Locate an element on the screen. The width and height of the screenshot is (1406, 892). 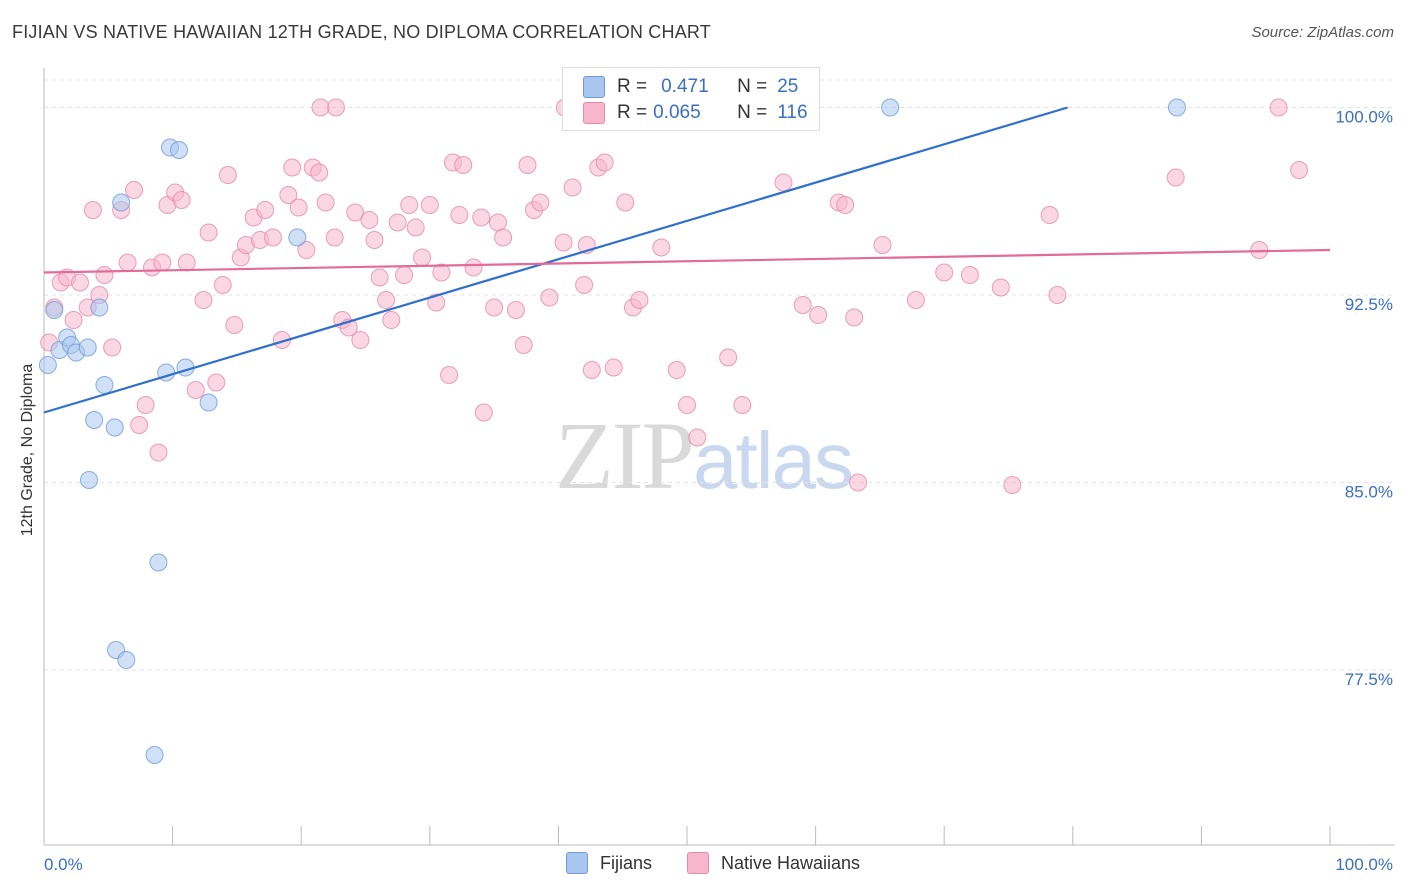
x-tick-label: 0.0% is located at coordinates (63, 864).